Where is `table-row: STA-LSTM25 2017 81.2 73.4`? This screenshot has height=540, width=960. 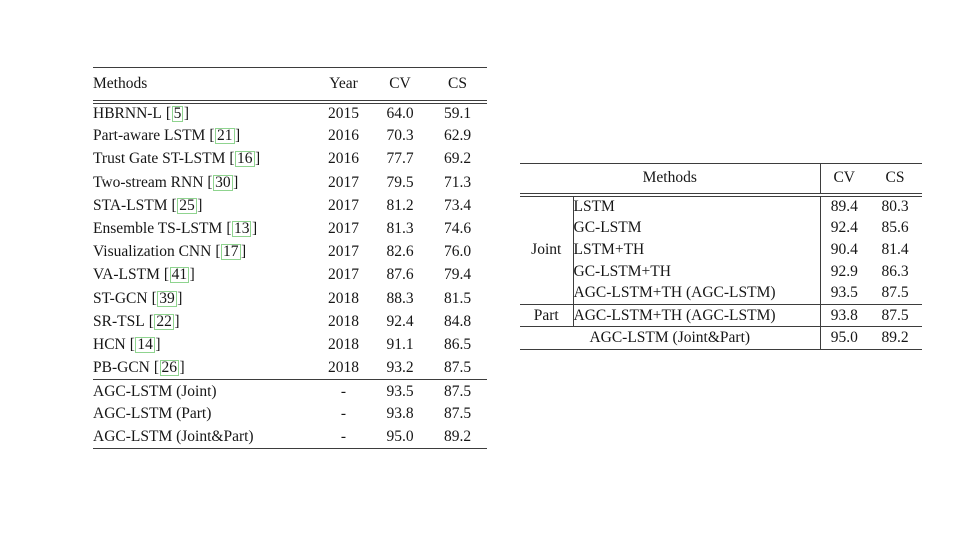
table-row: STA-LSTM25 2017 81.2 73.4 is located at coordinates (290, 205).